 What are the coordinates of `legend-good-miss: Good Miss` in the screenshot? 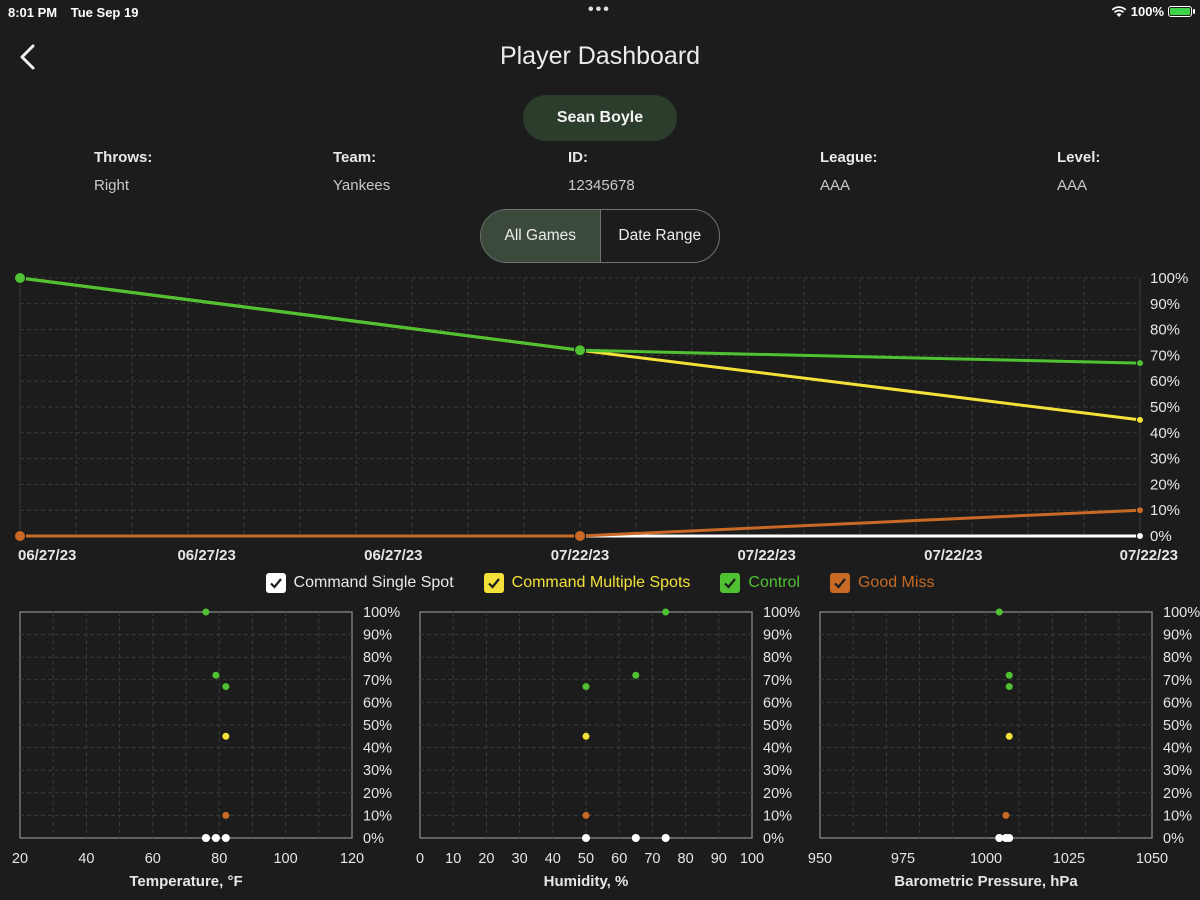 It's located at (882, 583).